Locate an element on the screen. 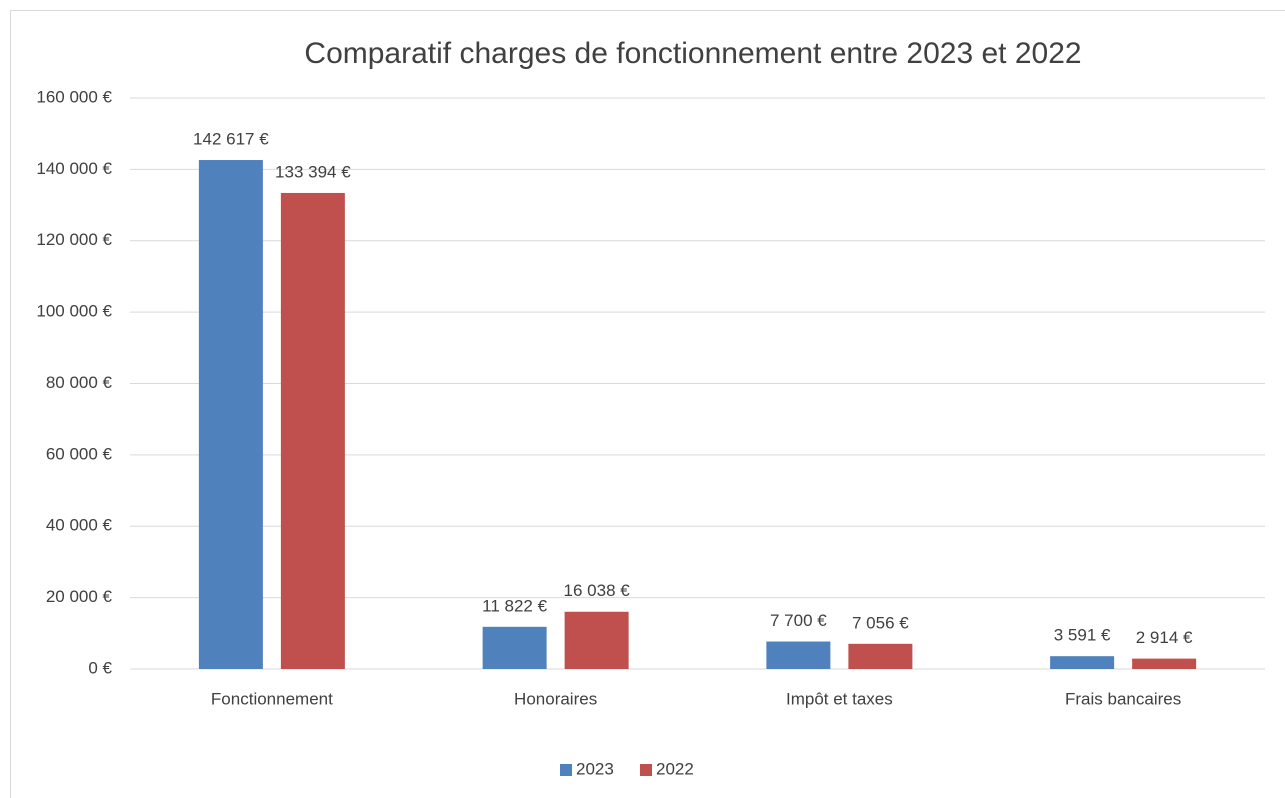 The image size is (1285, 798). data-label: 142 617 € is located at coordinates (231, 139).